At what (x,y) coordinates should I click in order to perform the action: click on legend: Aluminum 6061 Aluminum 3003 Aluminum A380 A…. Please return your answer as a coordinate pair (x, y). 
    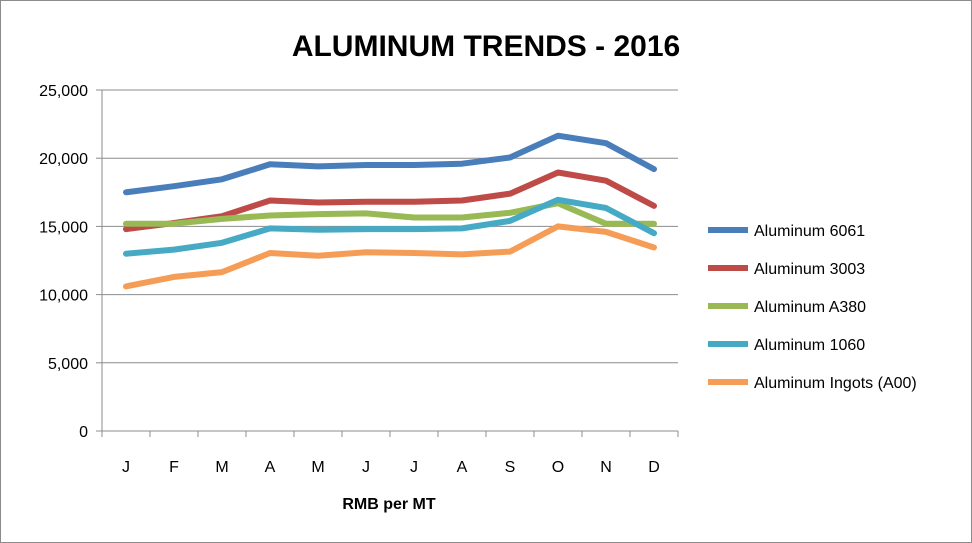
    Looking at the image, I should click on (812, 307).